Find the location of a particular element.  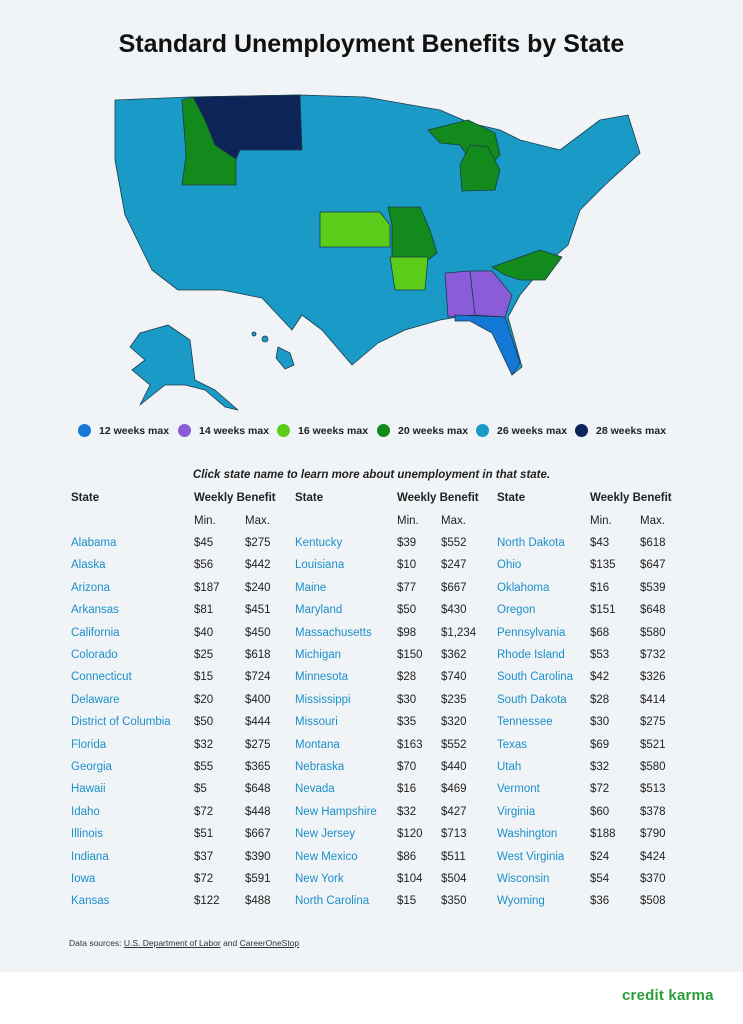

max-cell: $430 is located at coordinates (454, 610).